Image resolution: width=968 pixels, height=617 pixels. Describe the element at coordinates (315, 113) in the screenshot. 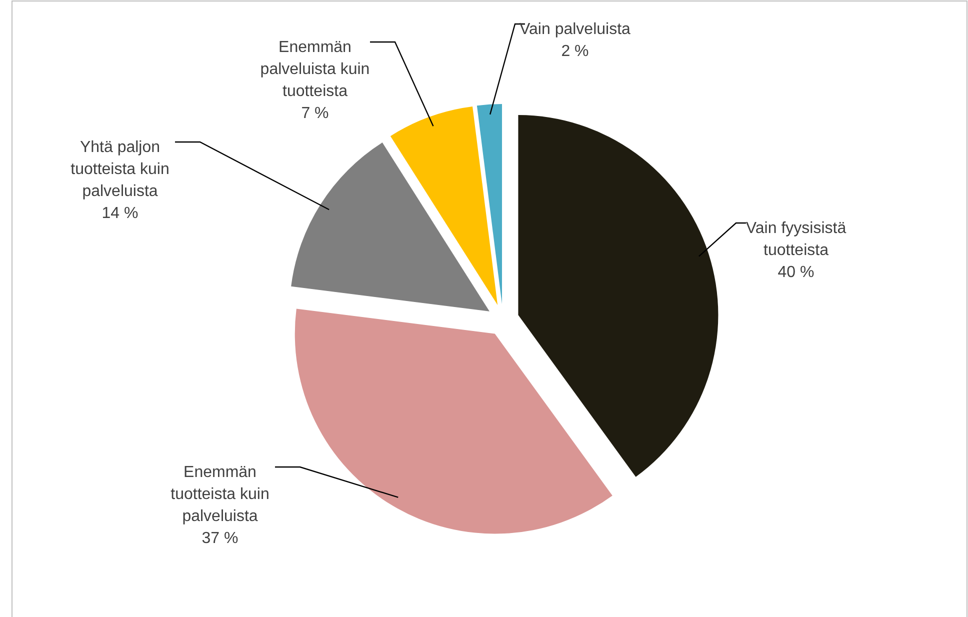

I see `data-label: 7 %` at that location.